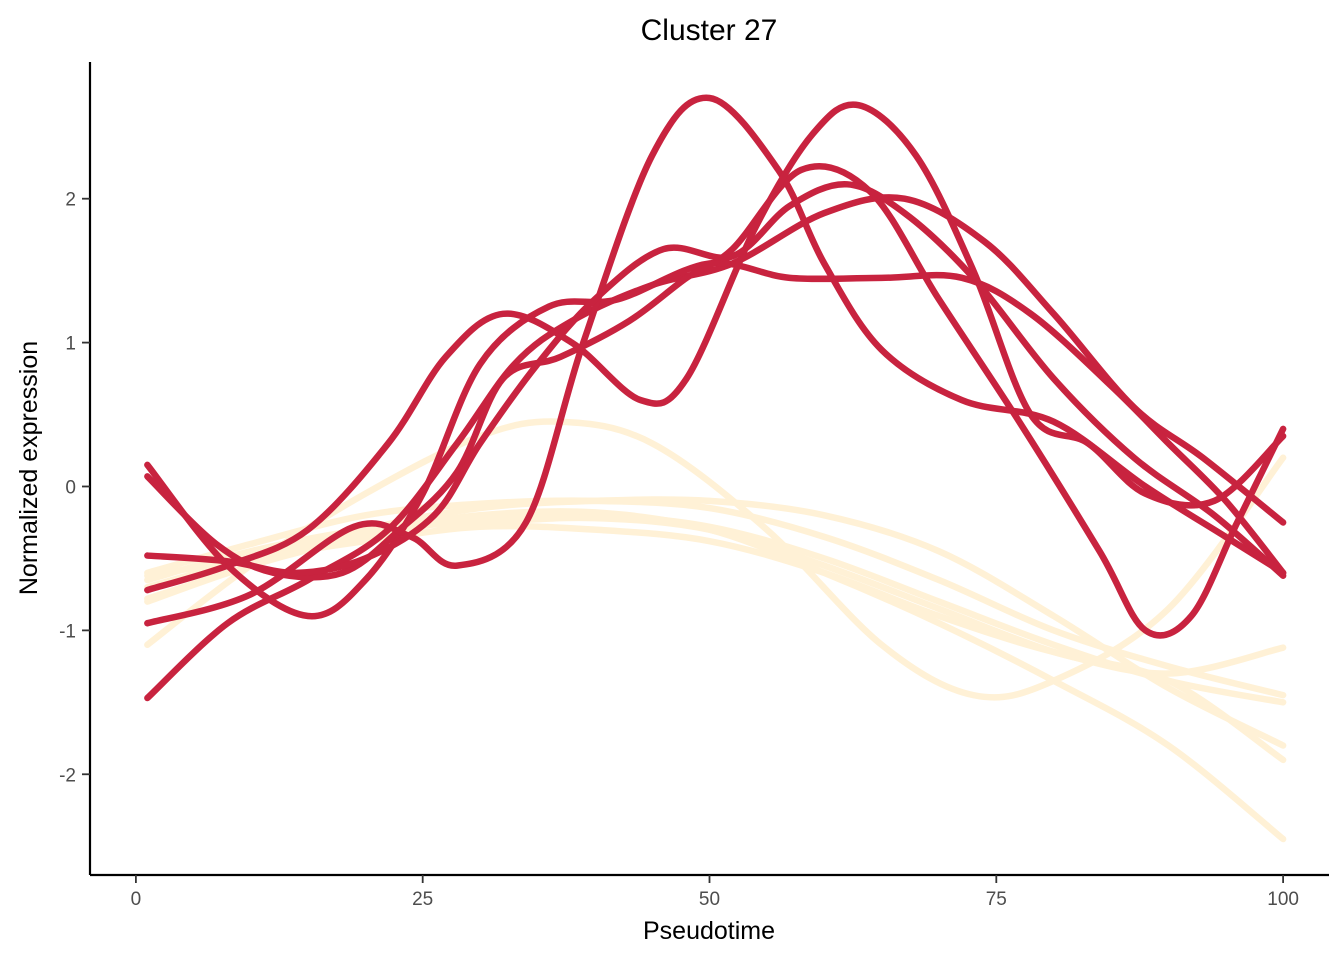 This screenshot has height=960, width=1344. I want to click on x-tick-label: 75, so click(996, 899).